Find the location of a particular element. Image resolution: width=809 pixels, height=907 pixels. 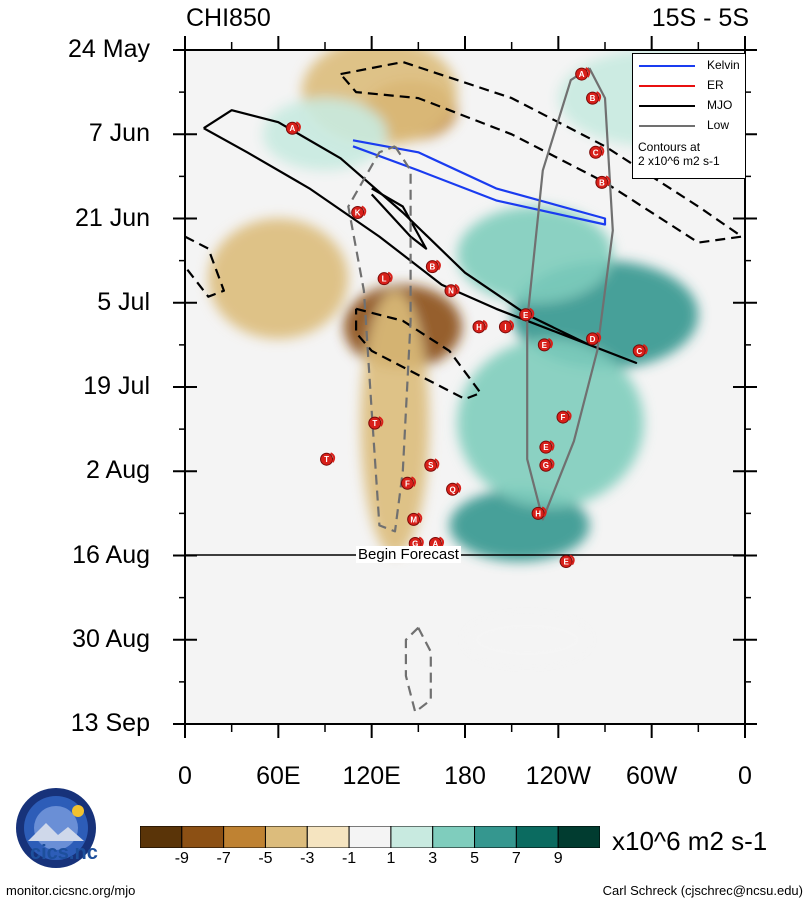

chart-title-left: CHI850 is located at coordinates (228, 18).